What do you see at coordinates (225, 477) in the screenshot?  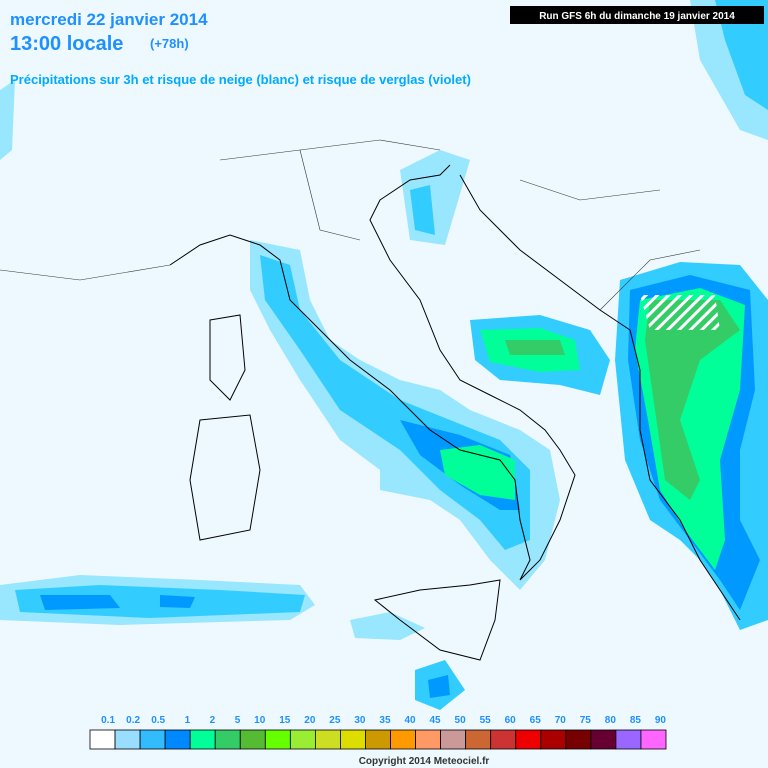 I see `sardinia` at bounding box center [225, 477].